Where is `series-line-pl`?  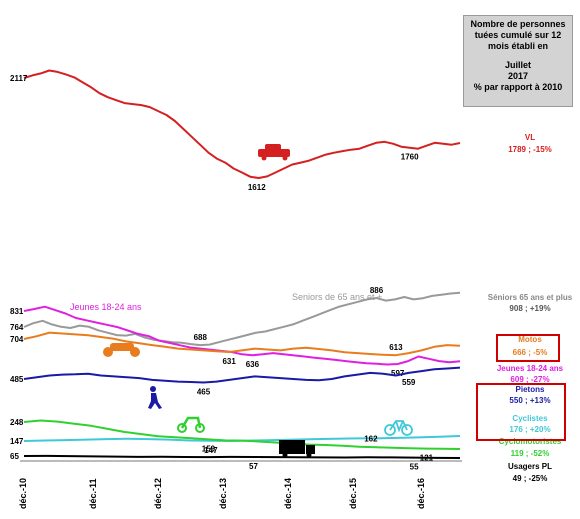
series-line-pl is located at coordinates (242, 456).